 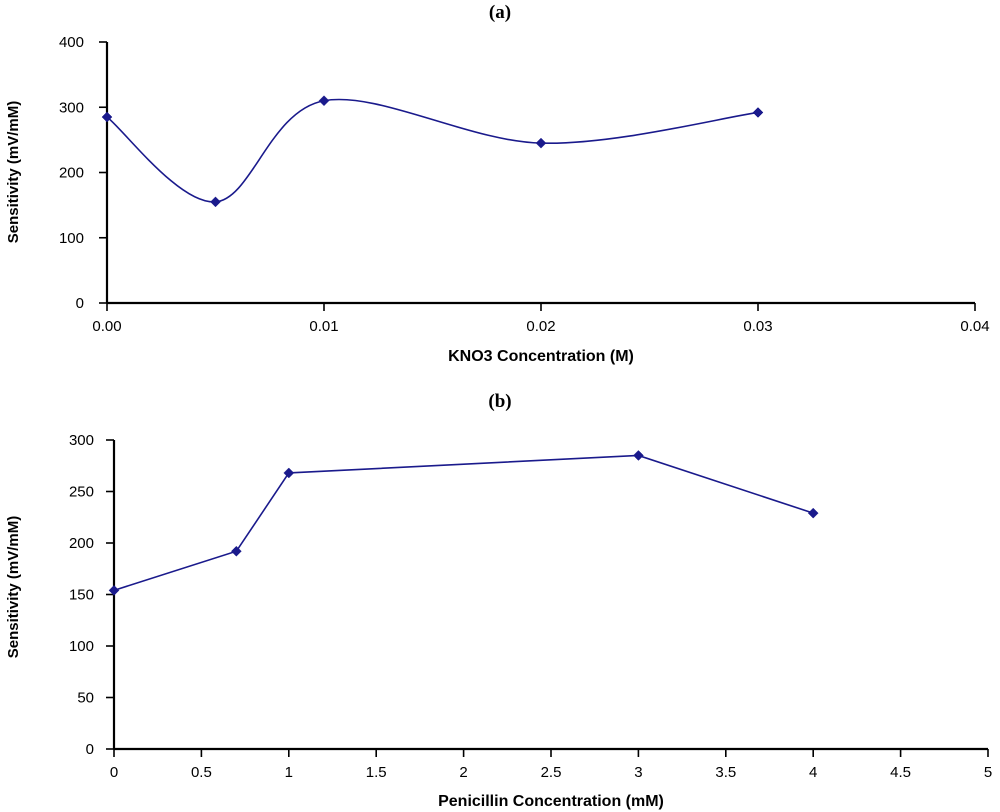 I want to click on panel-label: (b), so click(x=499, y=401).